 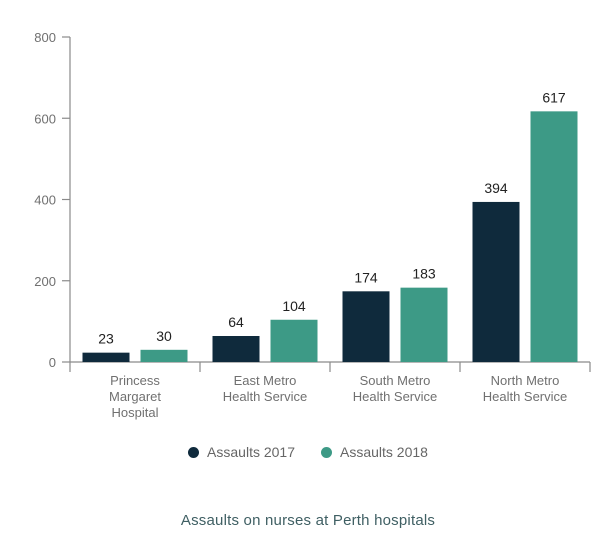 I want to click on data-label: 23, so click(x=106, y=339).